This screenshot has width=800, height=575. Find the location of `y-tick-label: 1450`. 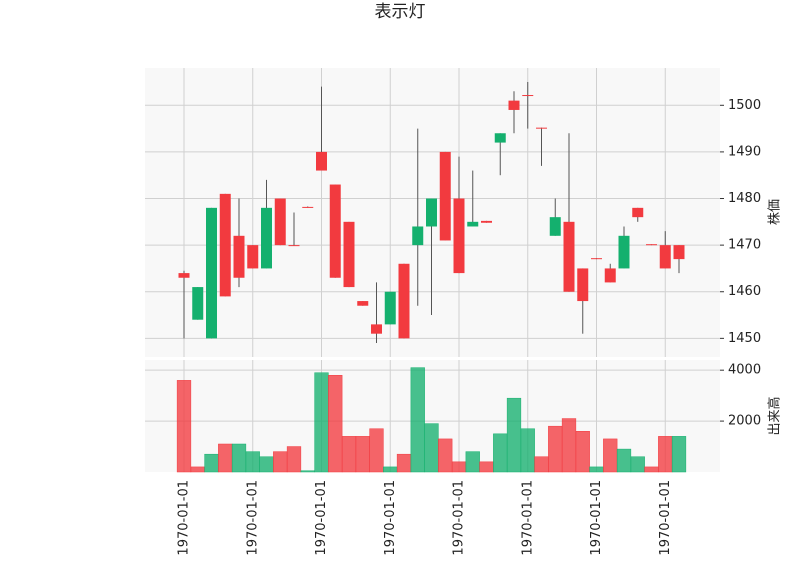

y-tick-label: 1450 is located at coordinates (744, 338).